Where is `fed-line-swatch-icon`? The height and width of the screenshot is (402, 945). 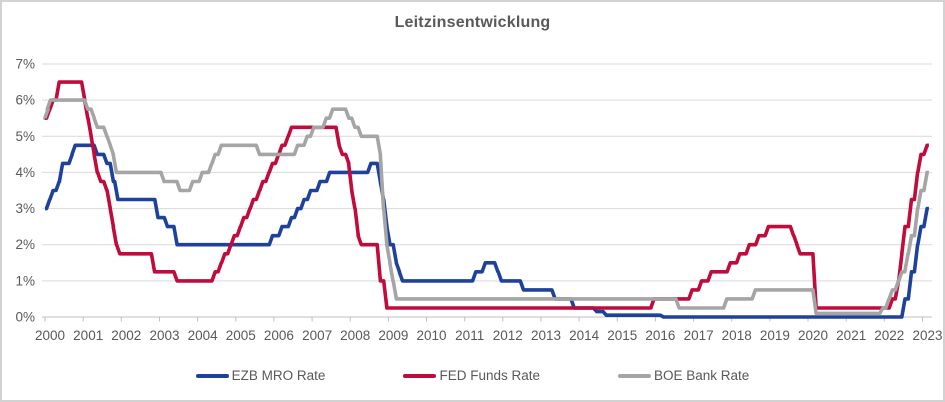
fed-line-swatch-icon is located at coordinates (420, 375).